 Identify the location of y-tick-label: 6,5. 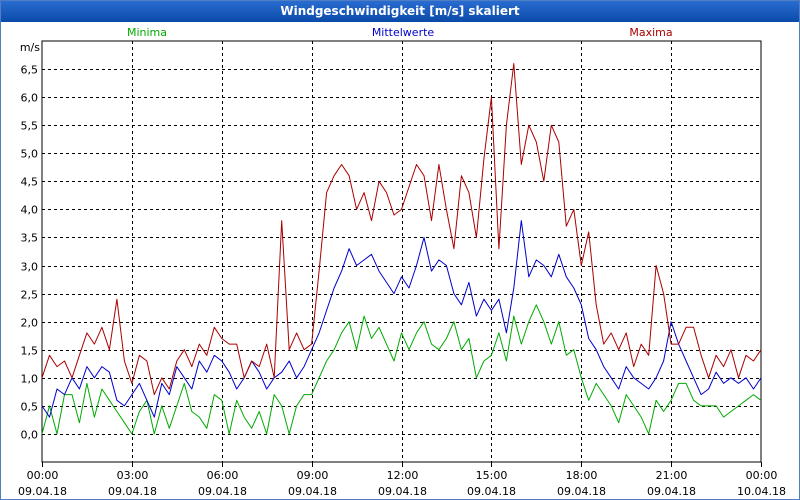
(30, 70).